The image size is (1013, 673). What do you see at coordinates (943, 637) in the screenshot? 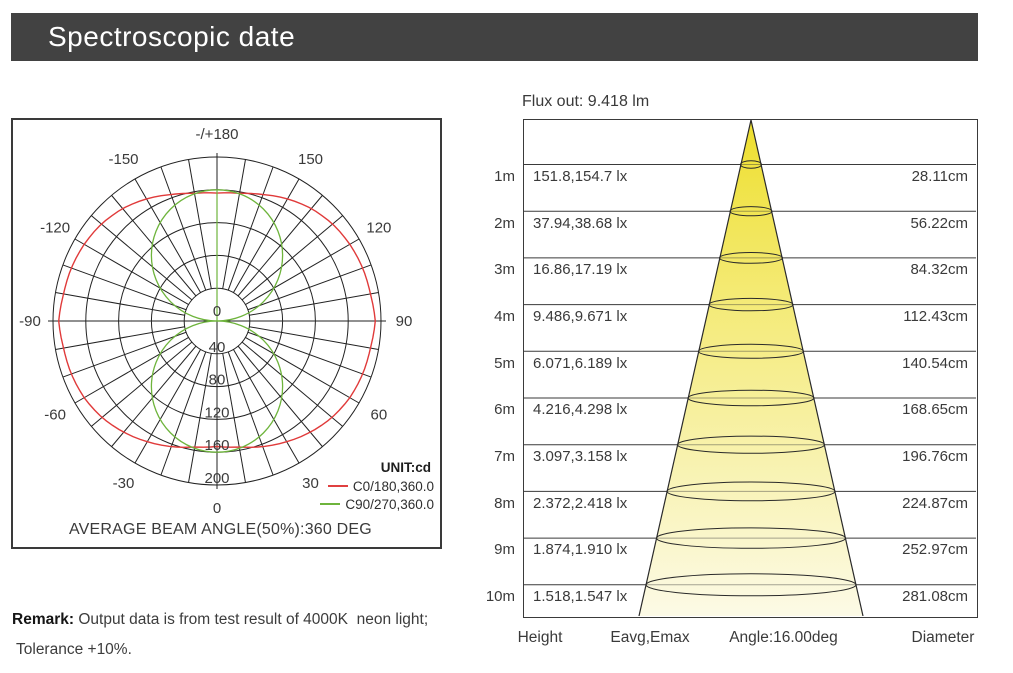
I see `footer-diameter-label: Diameter` at bounding box center [943, 637].